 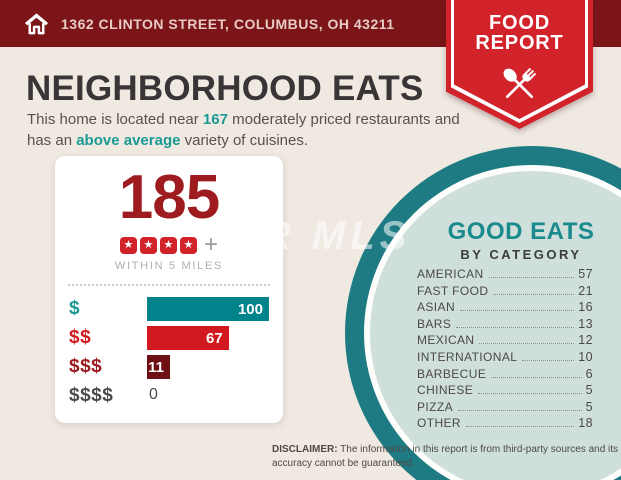 I want to click on bar-value: 11, so click(x=156, y=367).